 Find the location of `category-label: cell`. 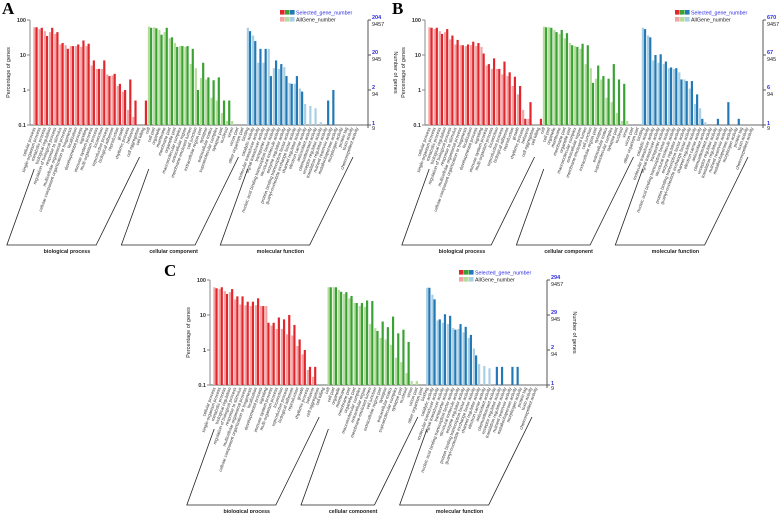

category-label: cell is located at coordinates (542, 131).